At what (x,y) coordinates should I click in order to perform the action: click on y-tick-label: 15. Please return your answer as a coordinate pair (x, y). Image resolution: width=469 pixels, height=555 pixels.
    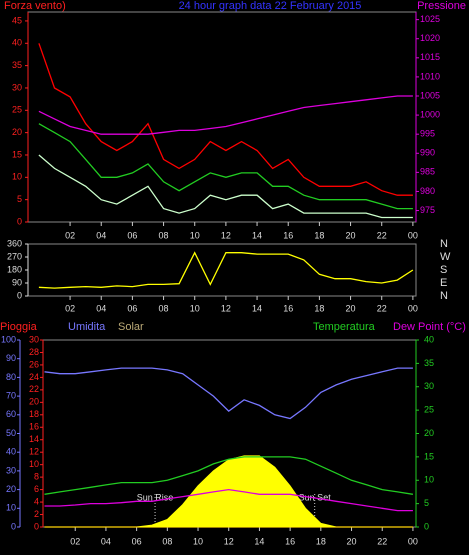
    Looking at the image, I should click on (17, 154).